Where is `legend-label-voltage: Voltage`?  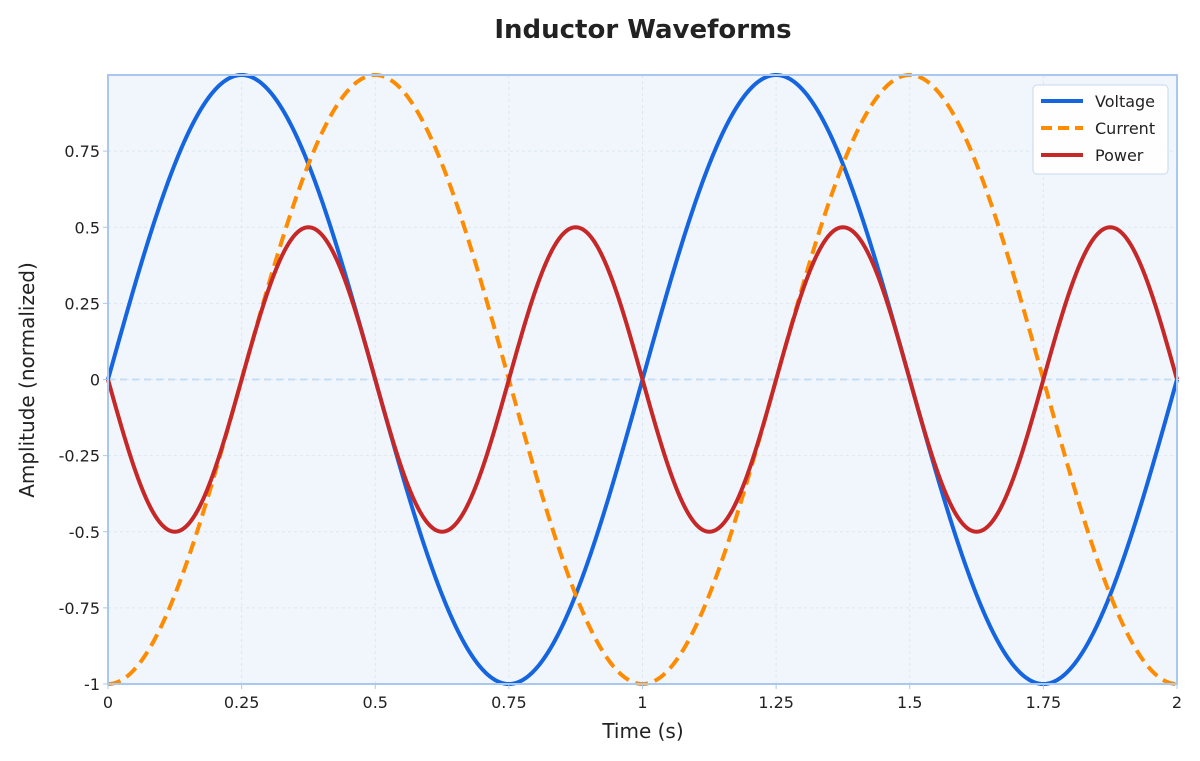
legend-label-voltage: Voltage is located at coordinates (1125, 101).